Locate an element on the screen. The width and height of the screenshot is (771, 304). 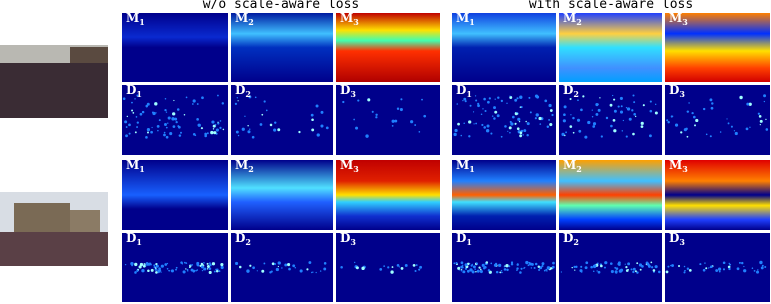
panel-label: M3 is located at coordinates (349, 166).